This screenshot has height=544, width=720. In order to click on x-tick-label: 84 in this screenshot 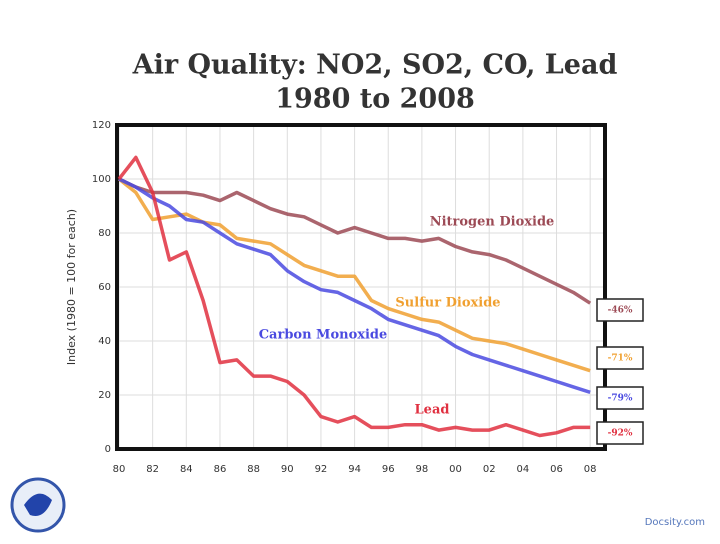, I will do `click(186, 469)`.